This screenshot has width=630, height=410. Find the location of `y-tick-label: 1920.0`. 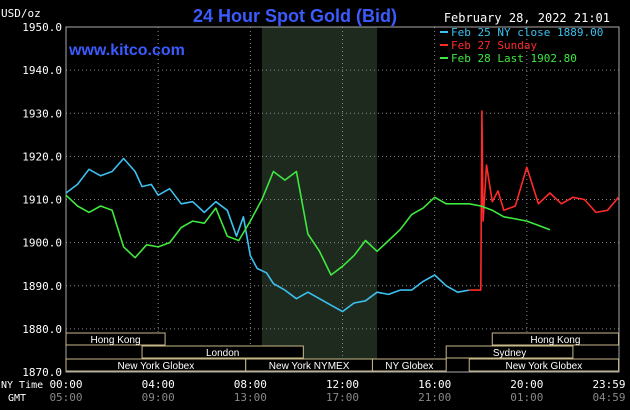

y-tick-label: 1920.0 is located at coordinates (42, 156).